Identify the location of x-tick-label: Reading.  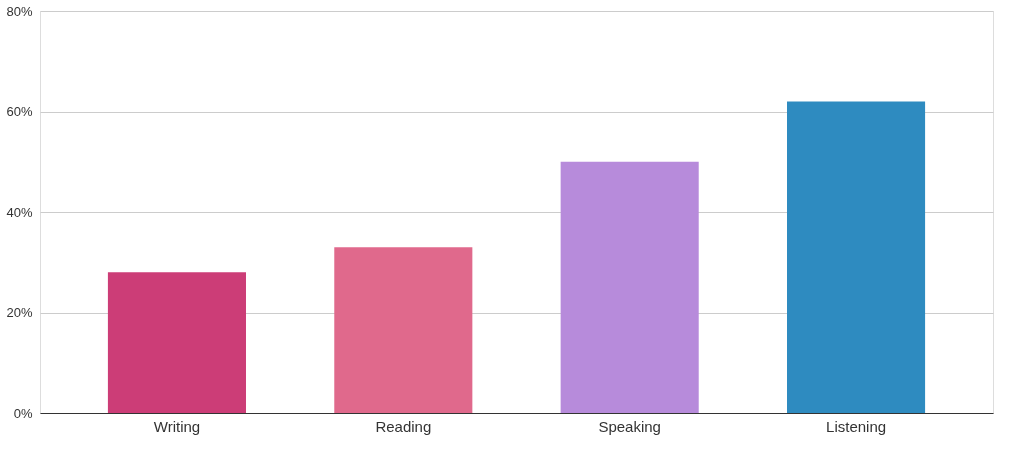
(403, 426).